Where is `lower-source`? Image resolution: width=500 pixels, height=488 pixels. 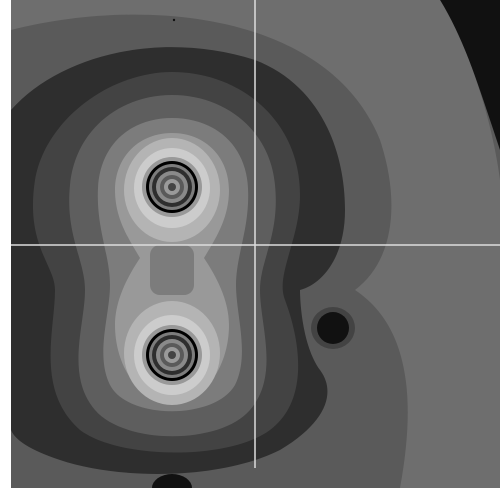 lower-source is located at coordinates (172, 355).